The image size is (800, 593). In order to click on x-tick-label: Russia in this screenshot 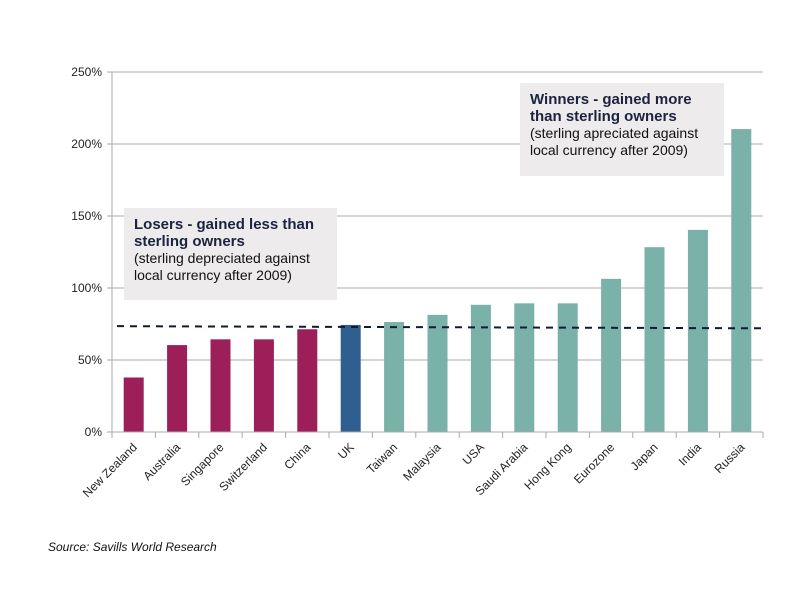, I will do `click(730, 458)`.